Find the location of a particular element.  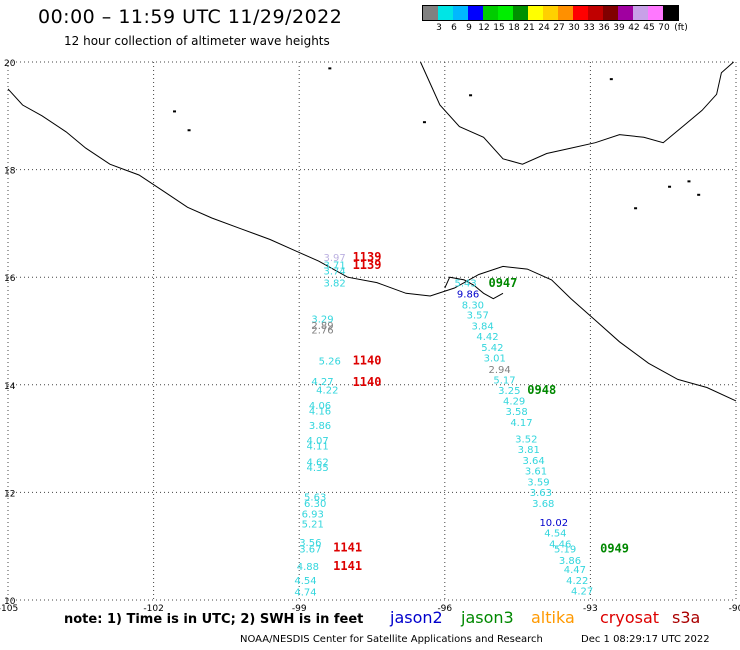

legend-ticks: 3 6 9 12 15 18 21 24 27 30 33 36 39 42 45 70 (ft) is located at coordinates (555, 29).